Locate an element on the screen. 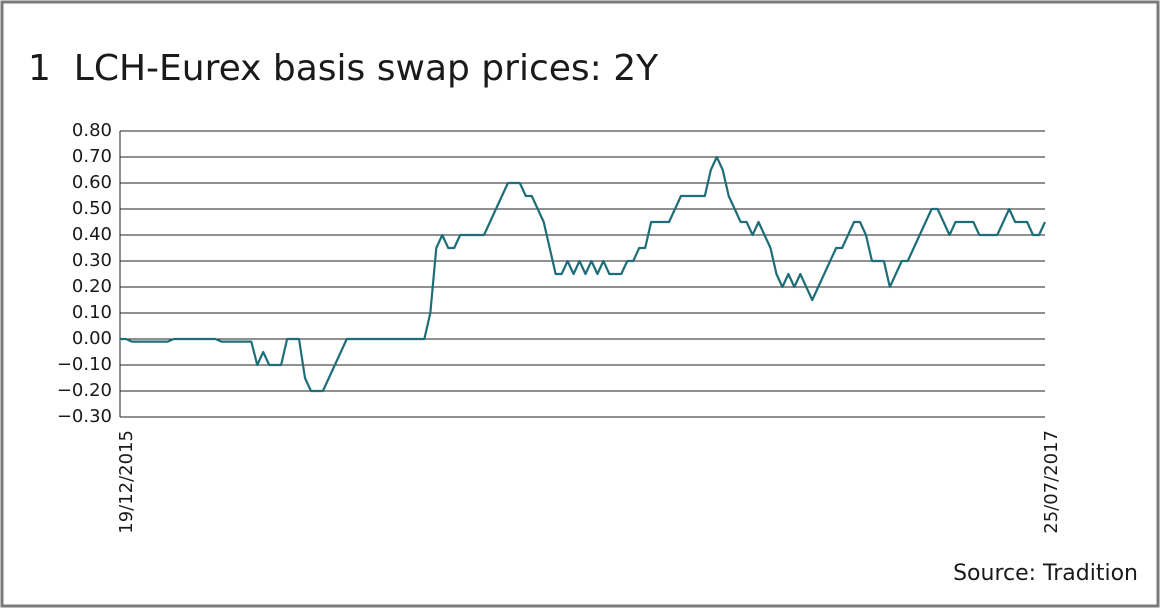  y-tick-label: 0.50 is located at coordinates (92, 208).